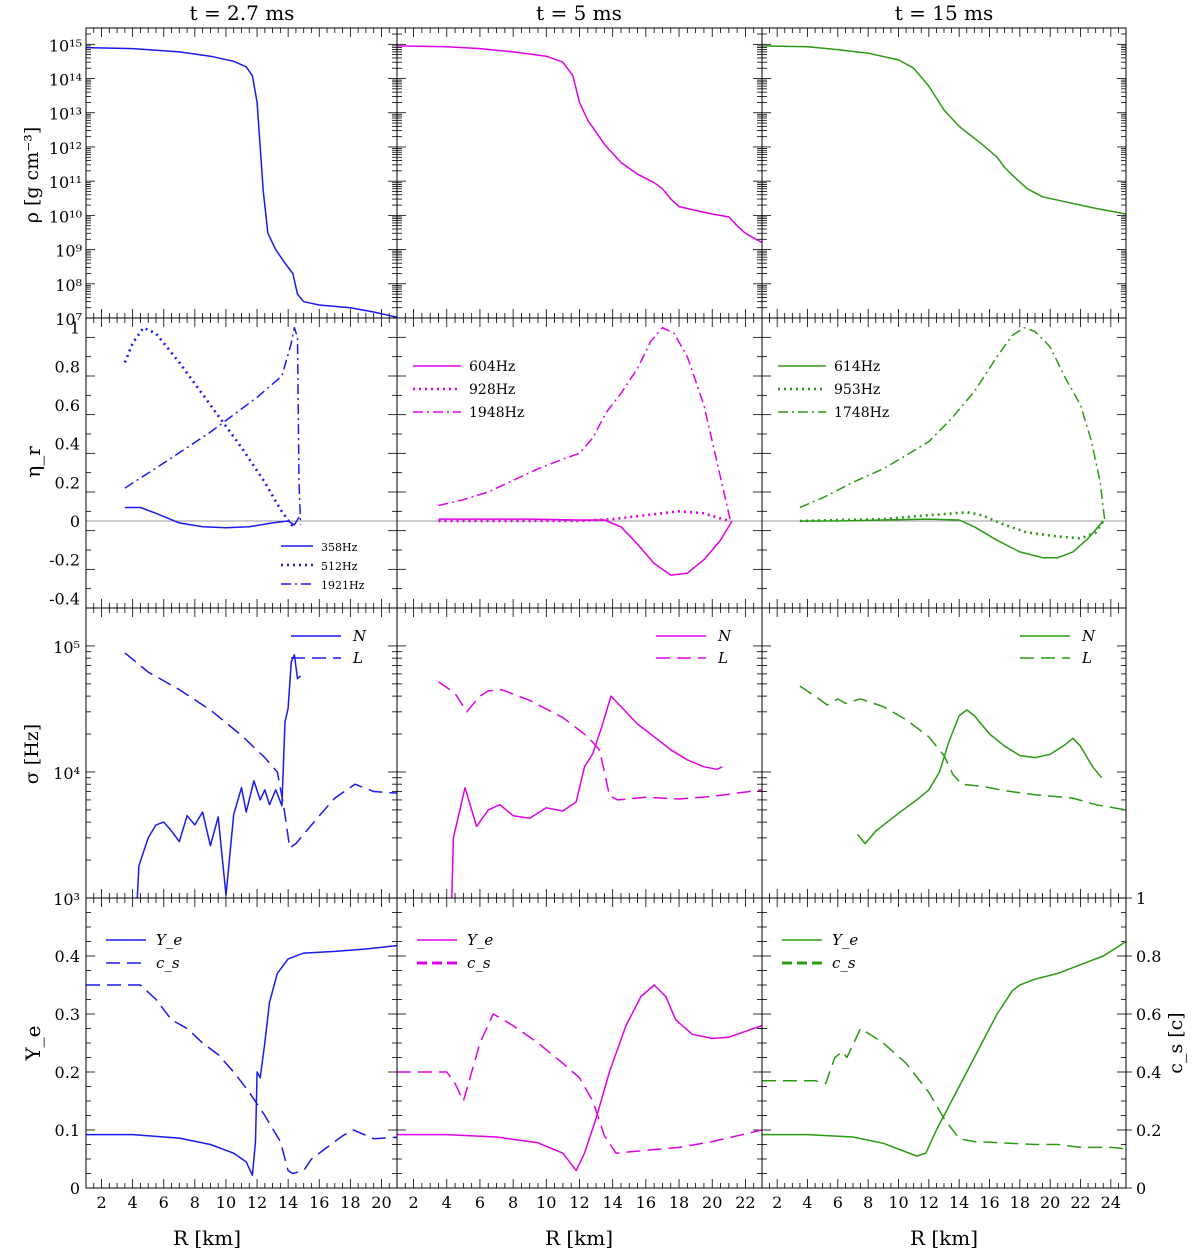 This screenshot has width=1196, height=1253. Describe the element at coordinates (67, 405) in the screenshot. I see `y-tick-label: 0.6` at that location.